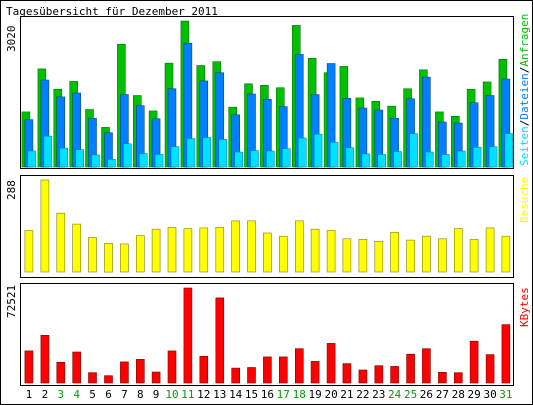  Describe the element at coordinates (11, 190) in the screenshot. I see `middle-panel-ymax-label: 288` at that location.